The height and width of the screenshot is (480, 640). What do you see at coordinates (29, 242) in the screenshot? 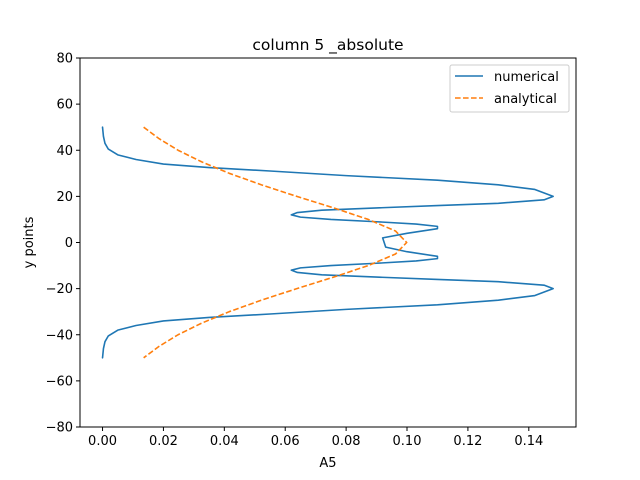
I see `y-axis-label: y points` at bounding box center [29, 242].